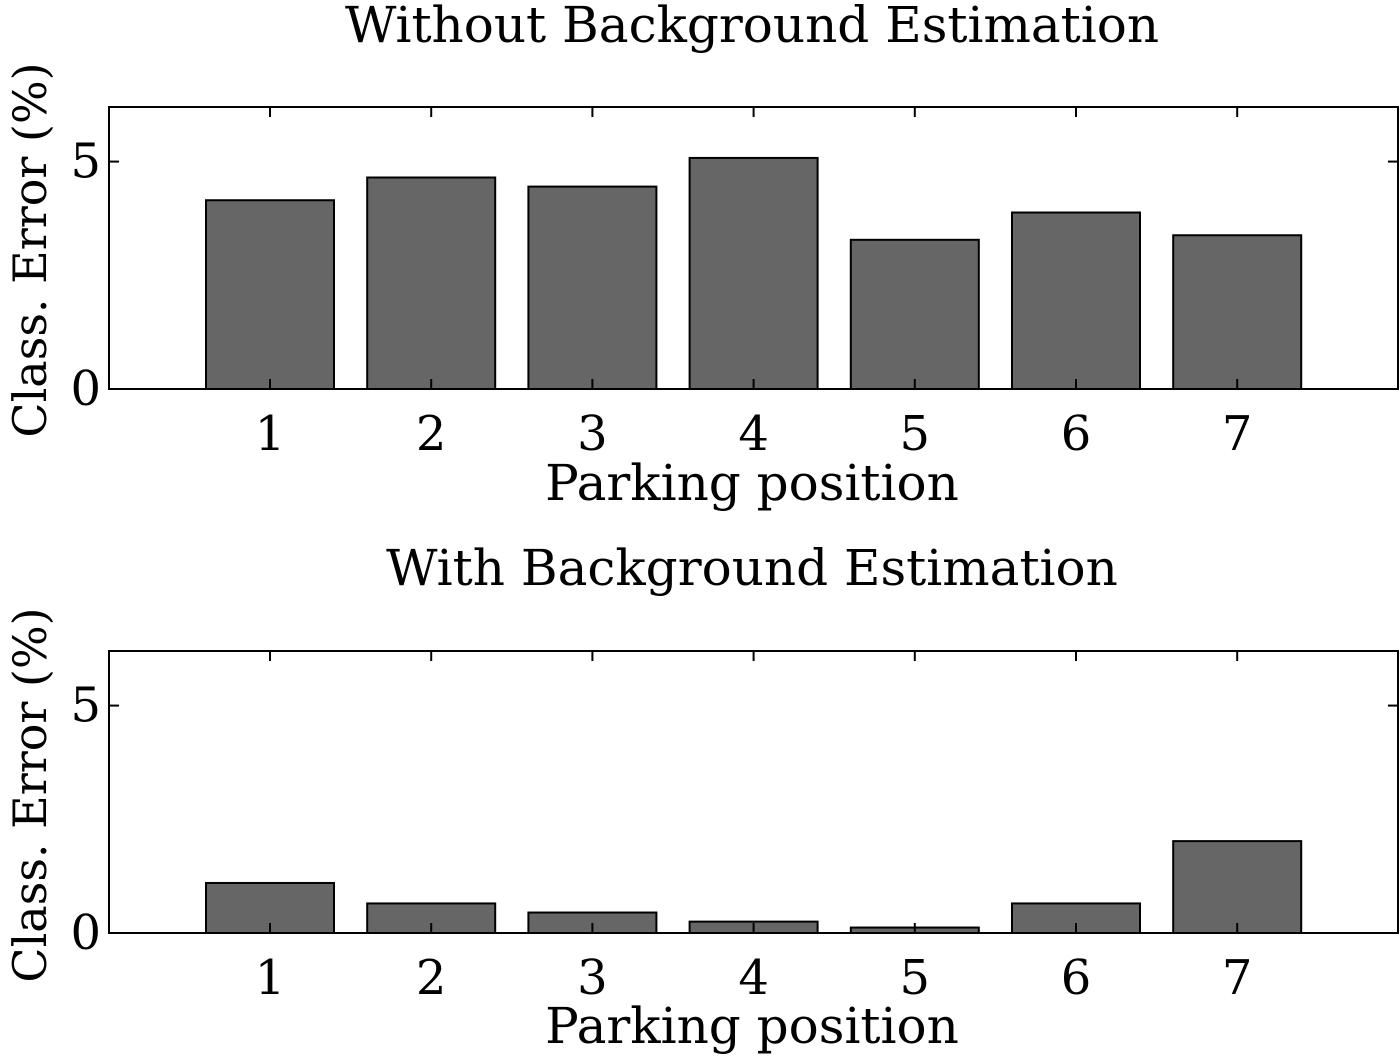 The height and width of the screenshot is (1060, 1400). Describe the element at coordinates (752, 27) in the screenshot. I see `chart-title: Without Background Estimation` at that location.